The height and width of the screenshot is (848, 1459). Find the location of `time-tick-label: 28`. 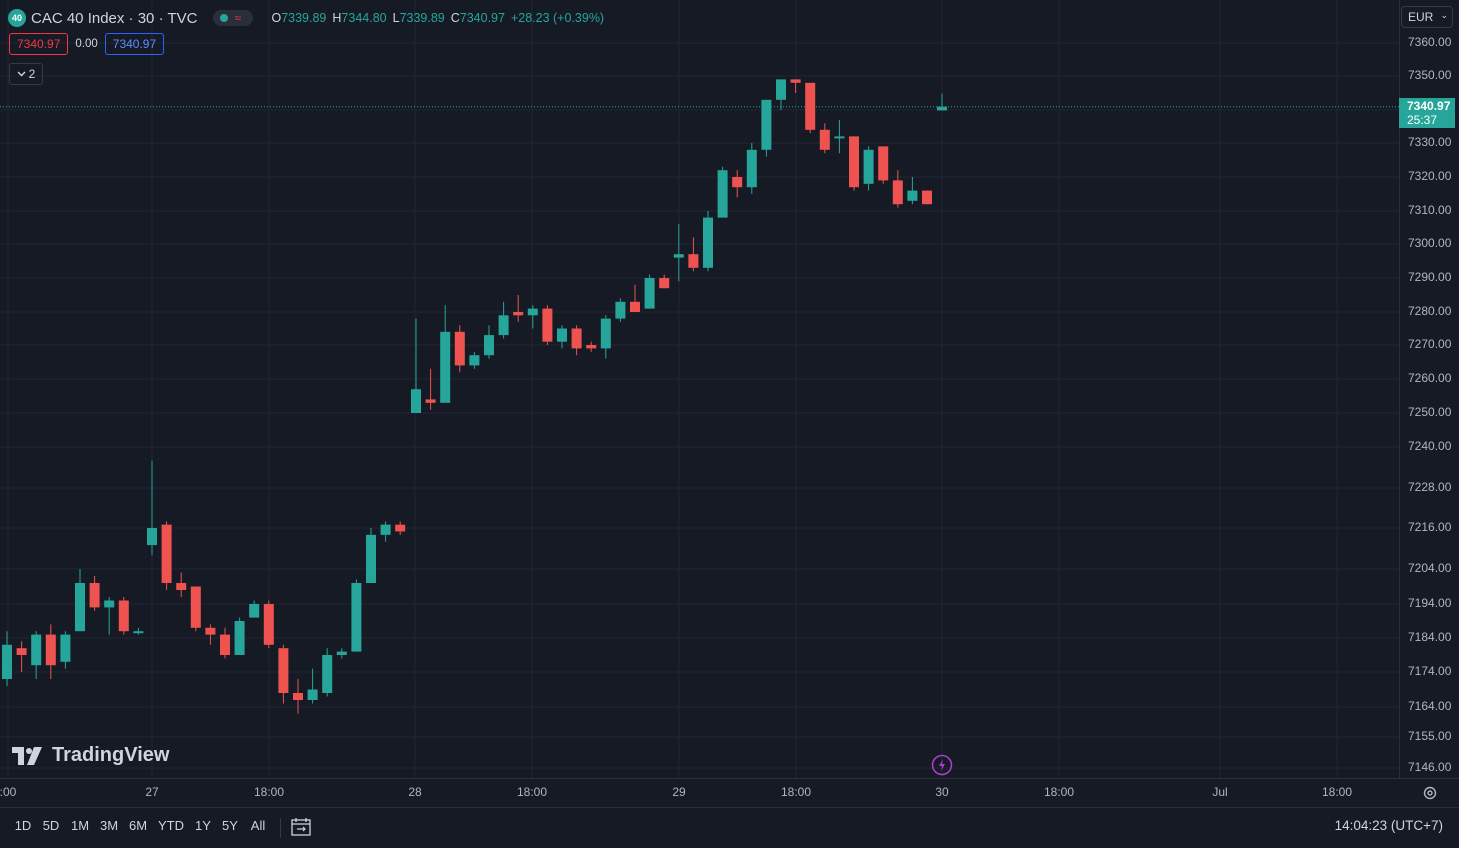

time-tick-label: 28 is located at coordinates (415, 792).